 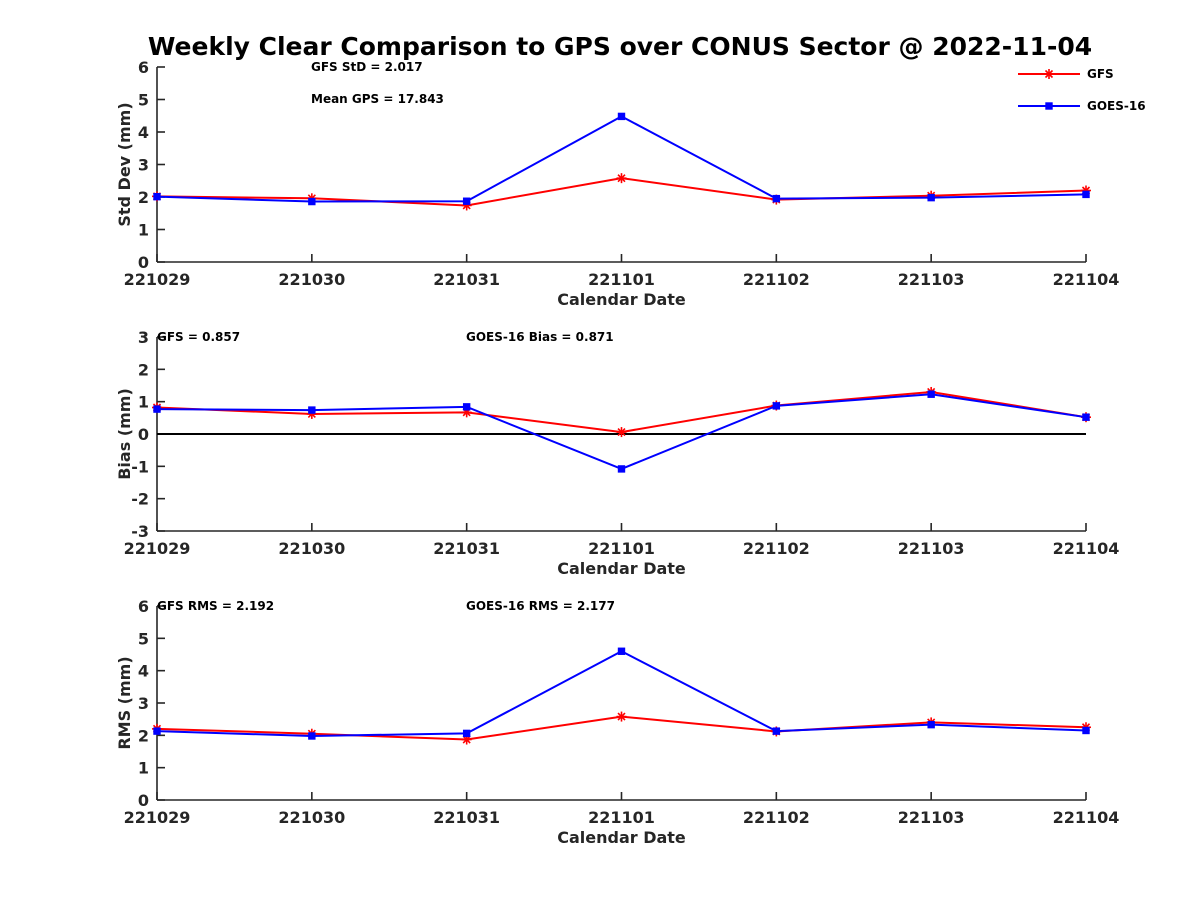 I want to click on stat-annotation: GFS RMS = 2.192, so click(x=215, y=606).